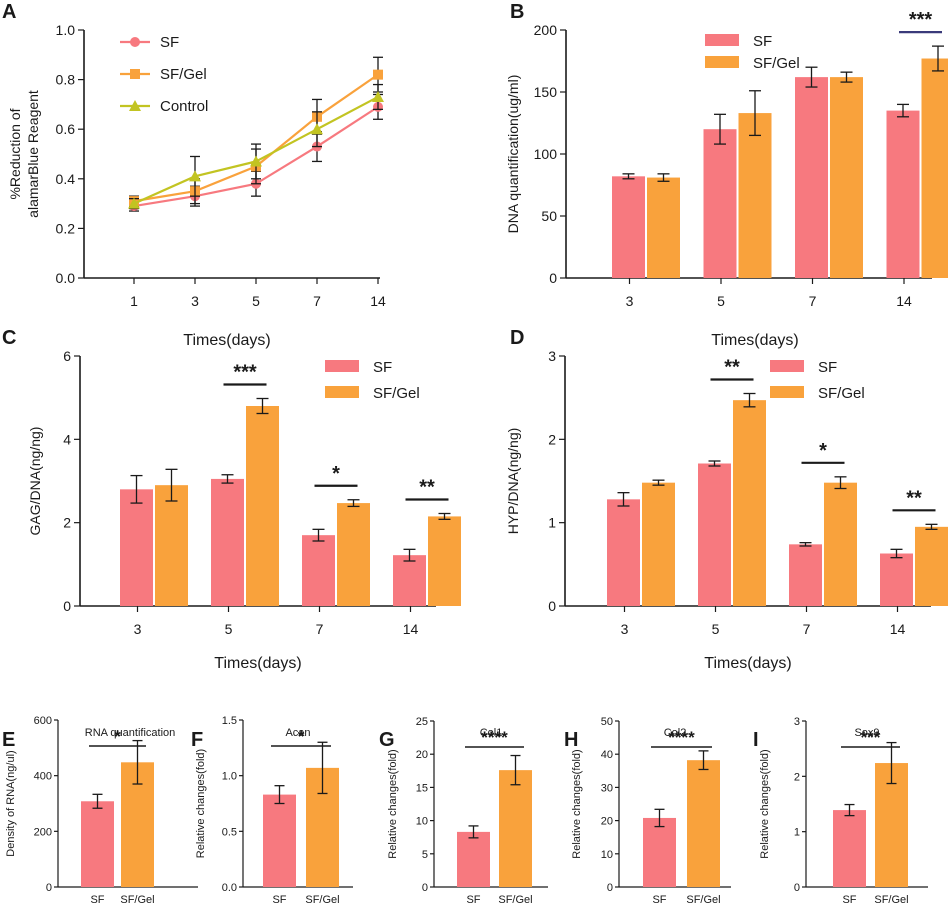 The image size is (948, 909). I want to click on panel-letter: I, so click(756, 740).